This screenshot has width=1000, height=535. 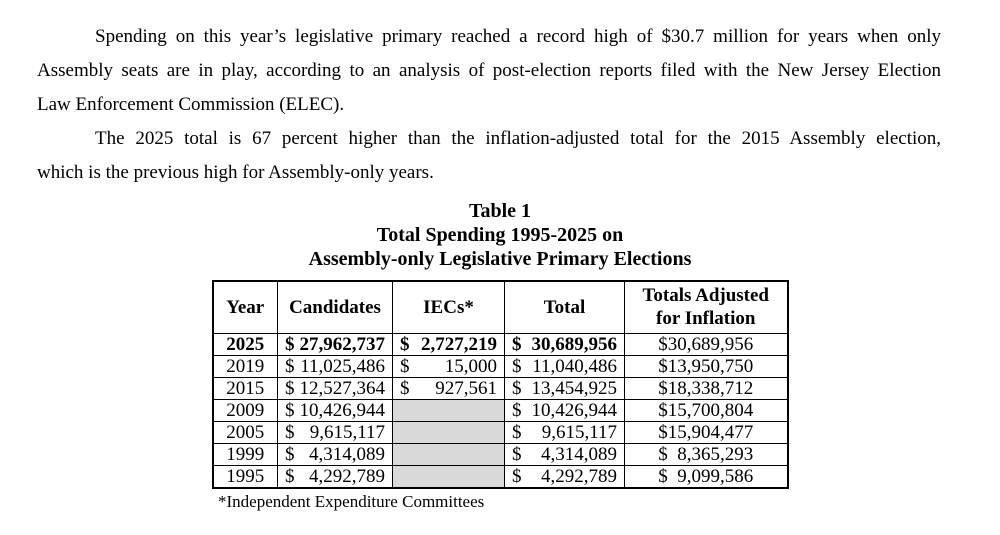 I want to click on paragraph-line: Law Enforcement Commission (ELEC)., so click(x=191, y=104).